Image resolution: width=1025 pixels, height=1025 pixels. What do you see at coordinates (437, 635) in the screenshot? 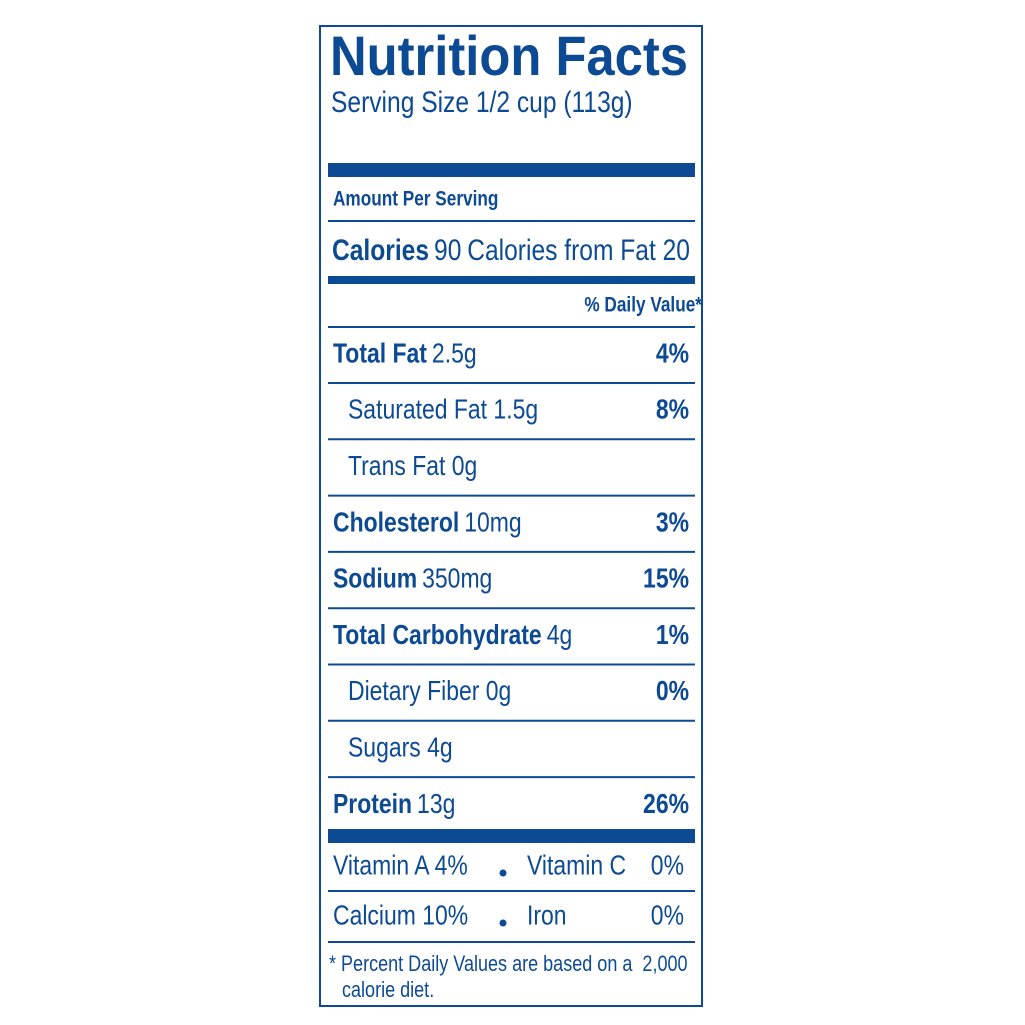
I see `nutrient-name: Total Carbohydrate` at bounding box center [437, 635].